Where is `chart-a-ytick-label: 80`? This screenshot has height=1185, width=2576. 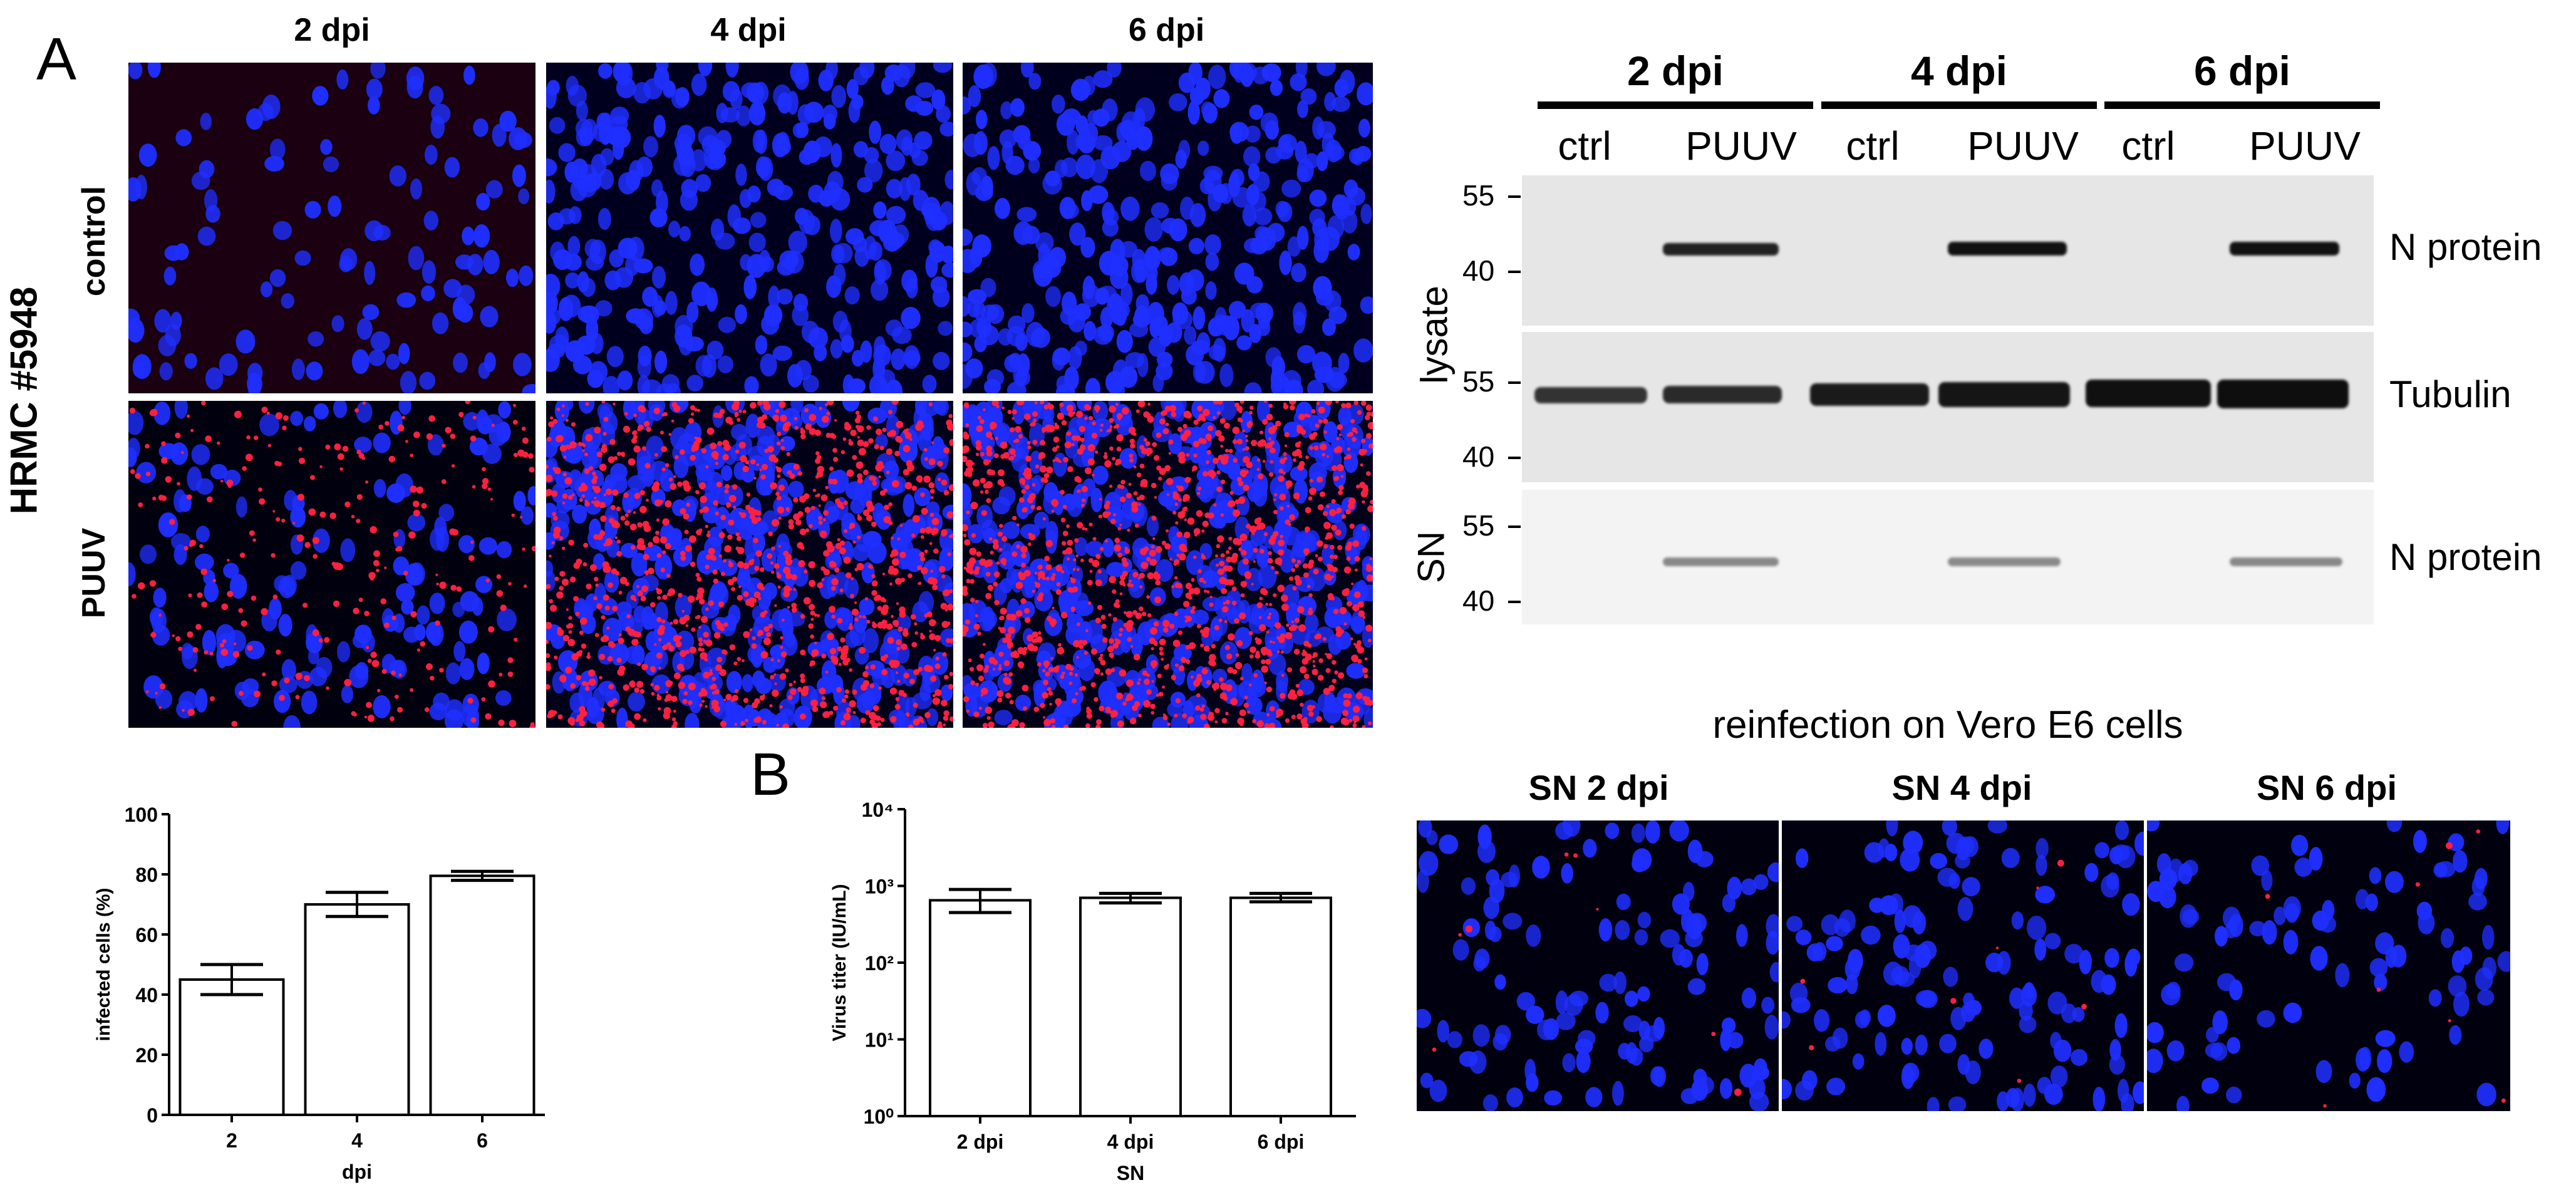
chart-a-ytick-label: 80 is located at coordinates (146, 875).